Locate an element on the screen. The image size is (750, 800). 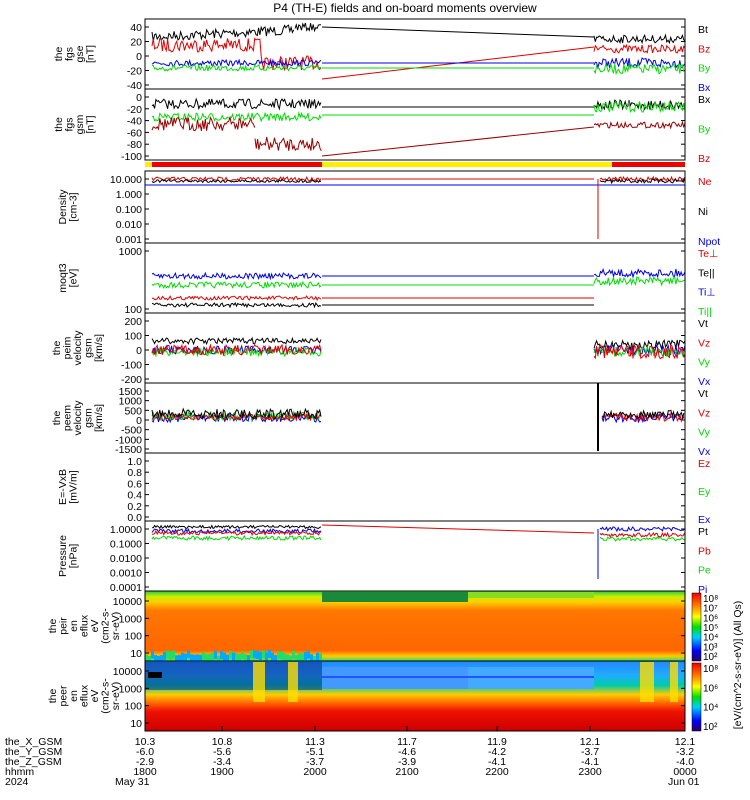
x-row-label: the_Z_GSM is located at coordinates (33, 762).